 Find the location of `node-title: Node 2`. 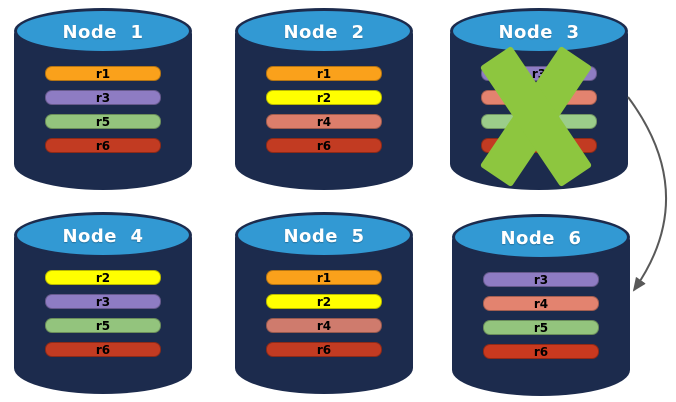

node-title: Node 2 is located at coordinates (324, 32).